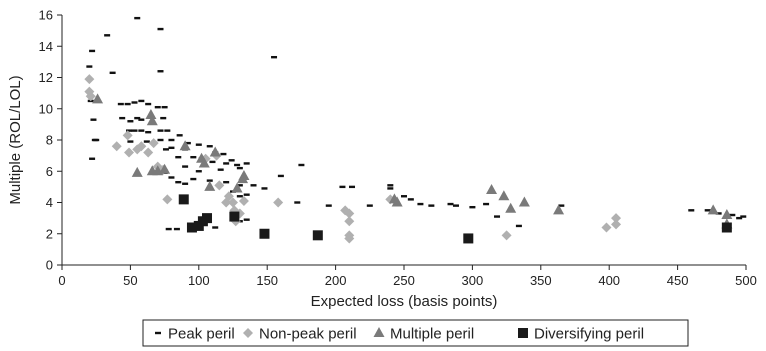  I want to click on x-tick-label: 100, so click(199, 280).